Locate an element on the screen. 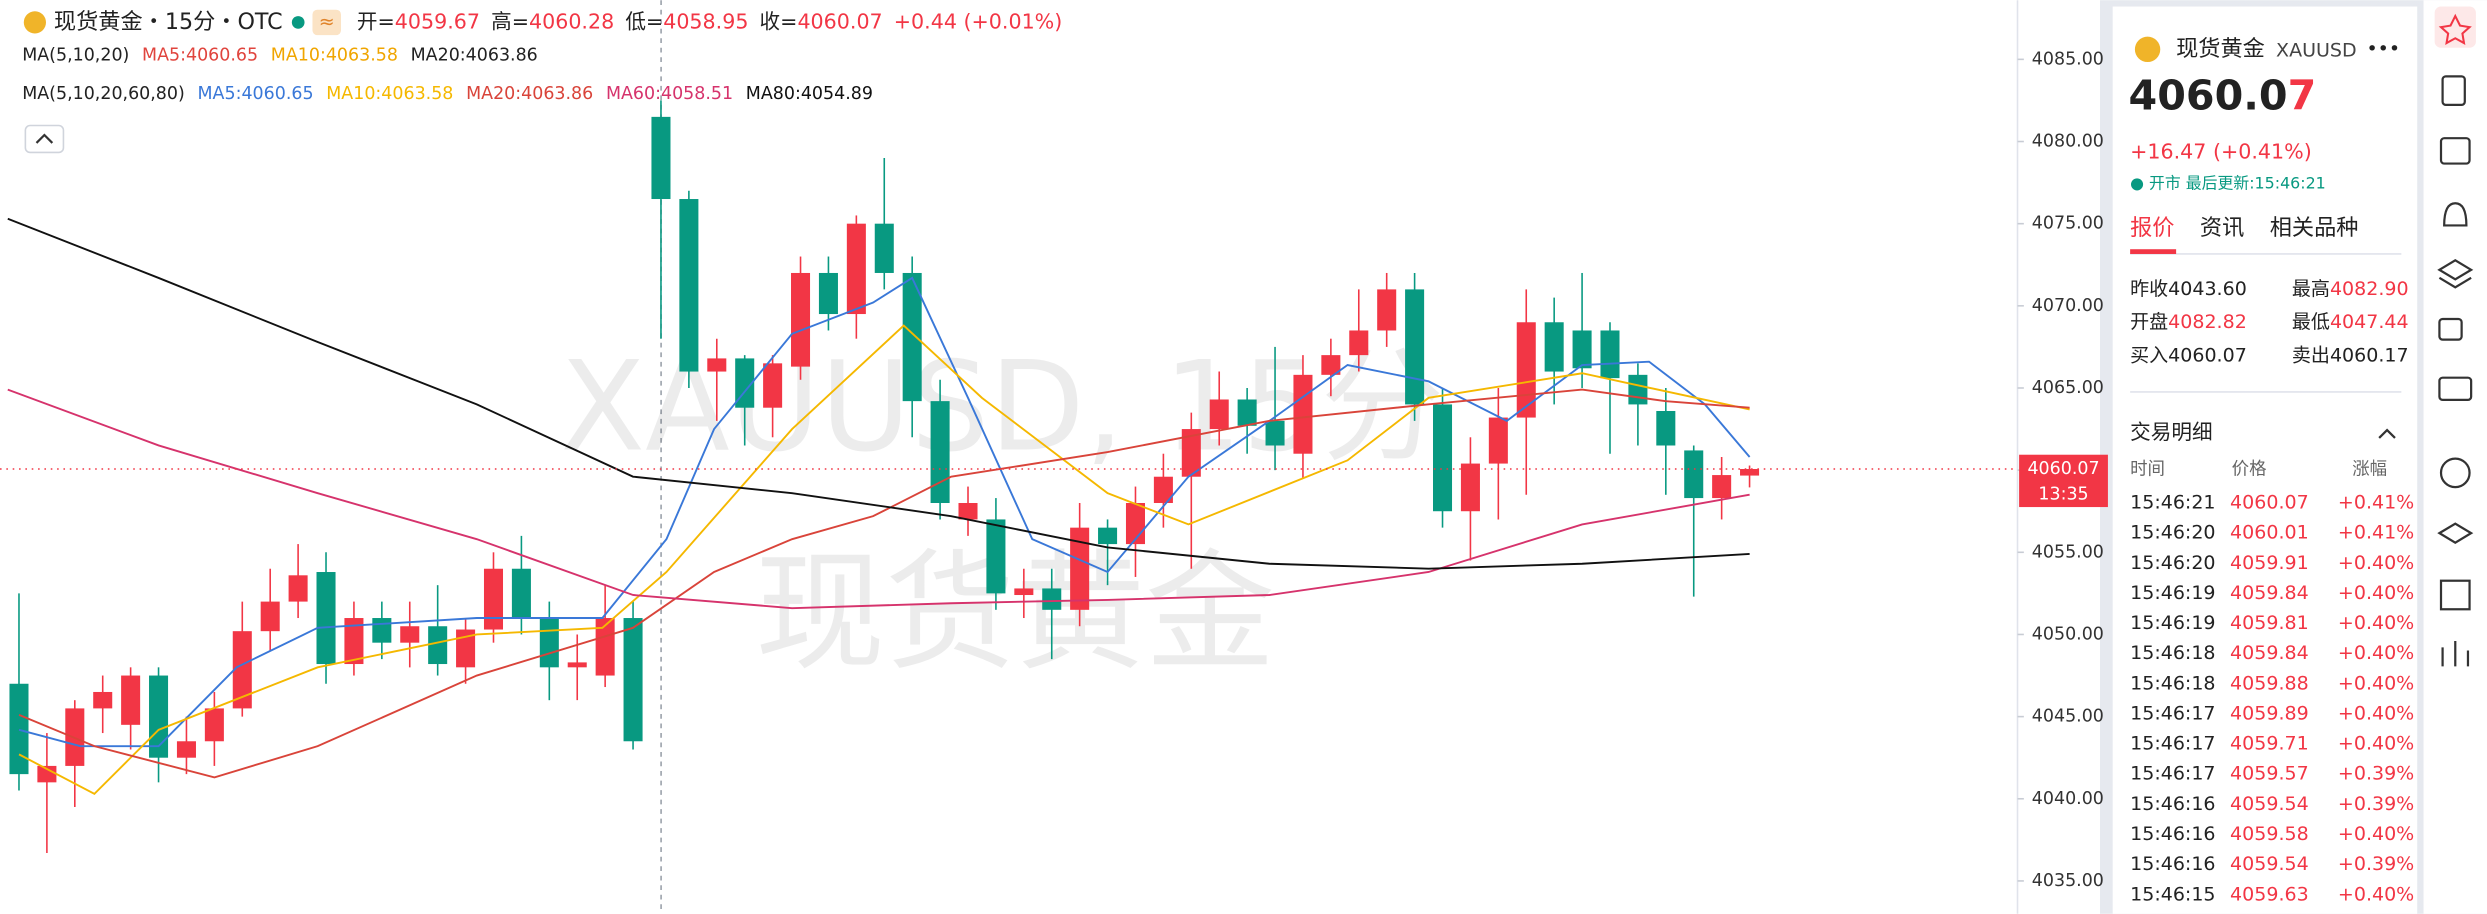 The width and height of the screenshot is (2487, 914). icon-bar is located at coordinates (2455, 457).